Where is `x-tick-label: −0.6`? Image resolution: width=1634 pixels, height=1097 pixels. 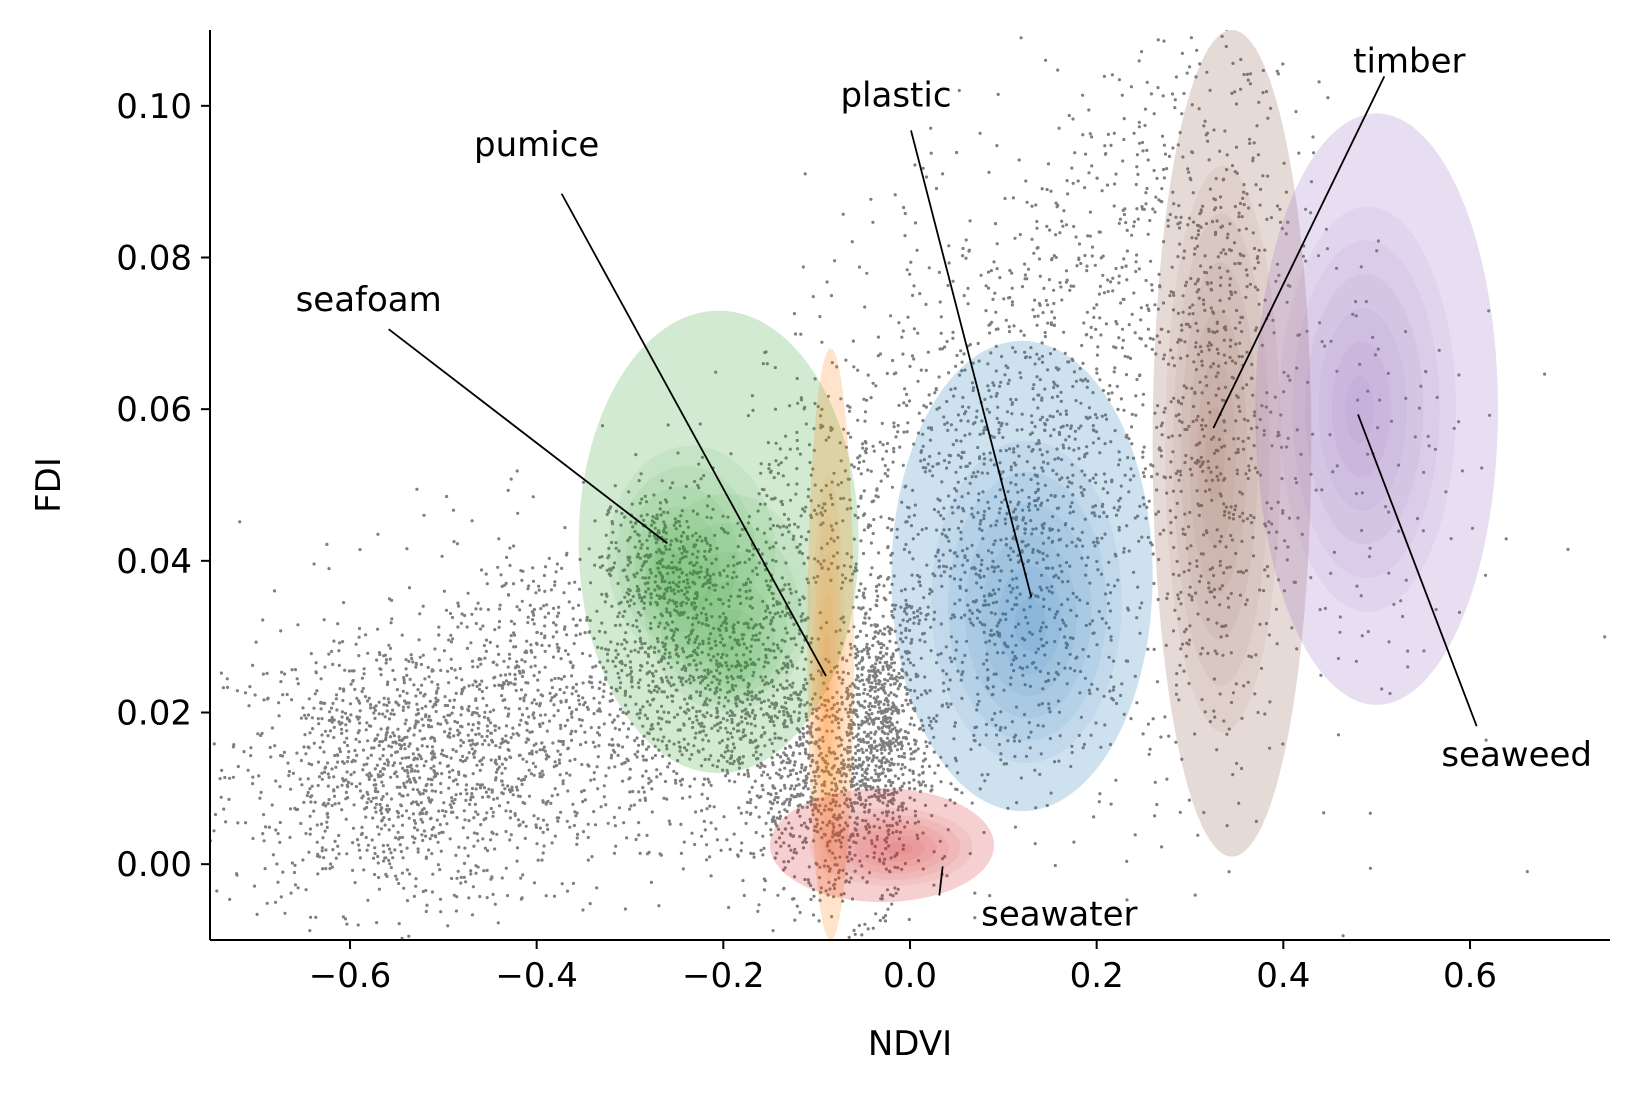
x-tick-label: −0.6 is located at coordinates (350, 976).